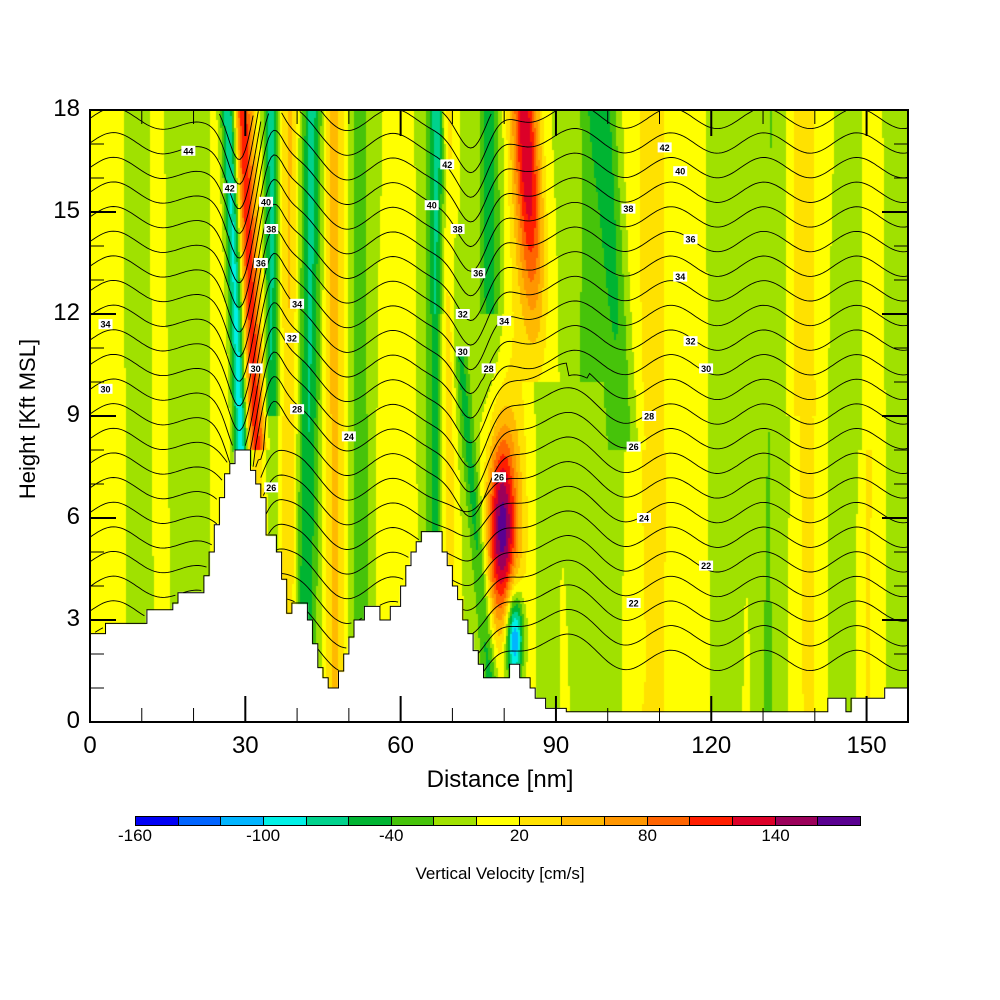  What do you see at coordinates (271, 229) in the screenshot?
I see `contour-label: 38` at bounding box center [271, 229].